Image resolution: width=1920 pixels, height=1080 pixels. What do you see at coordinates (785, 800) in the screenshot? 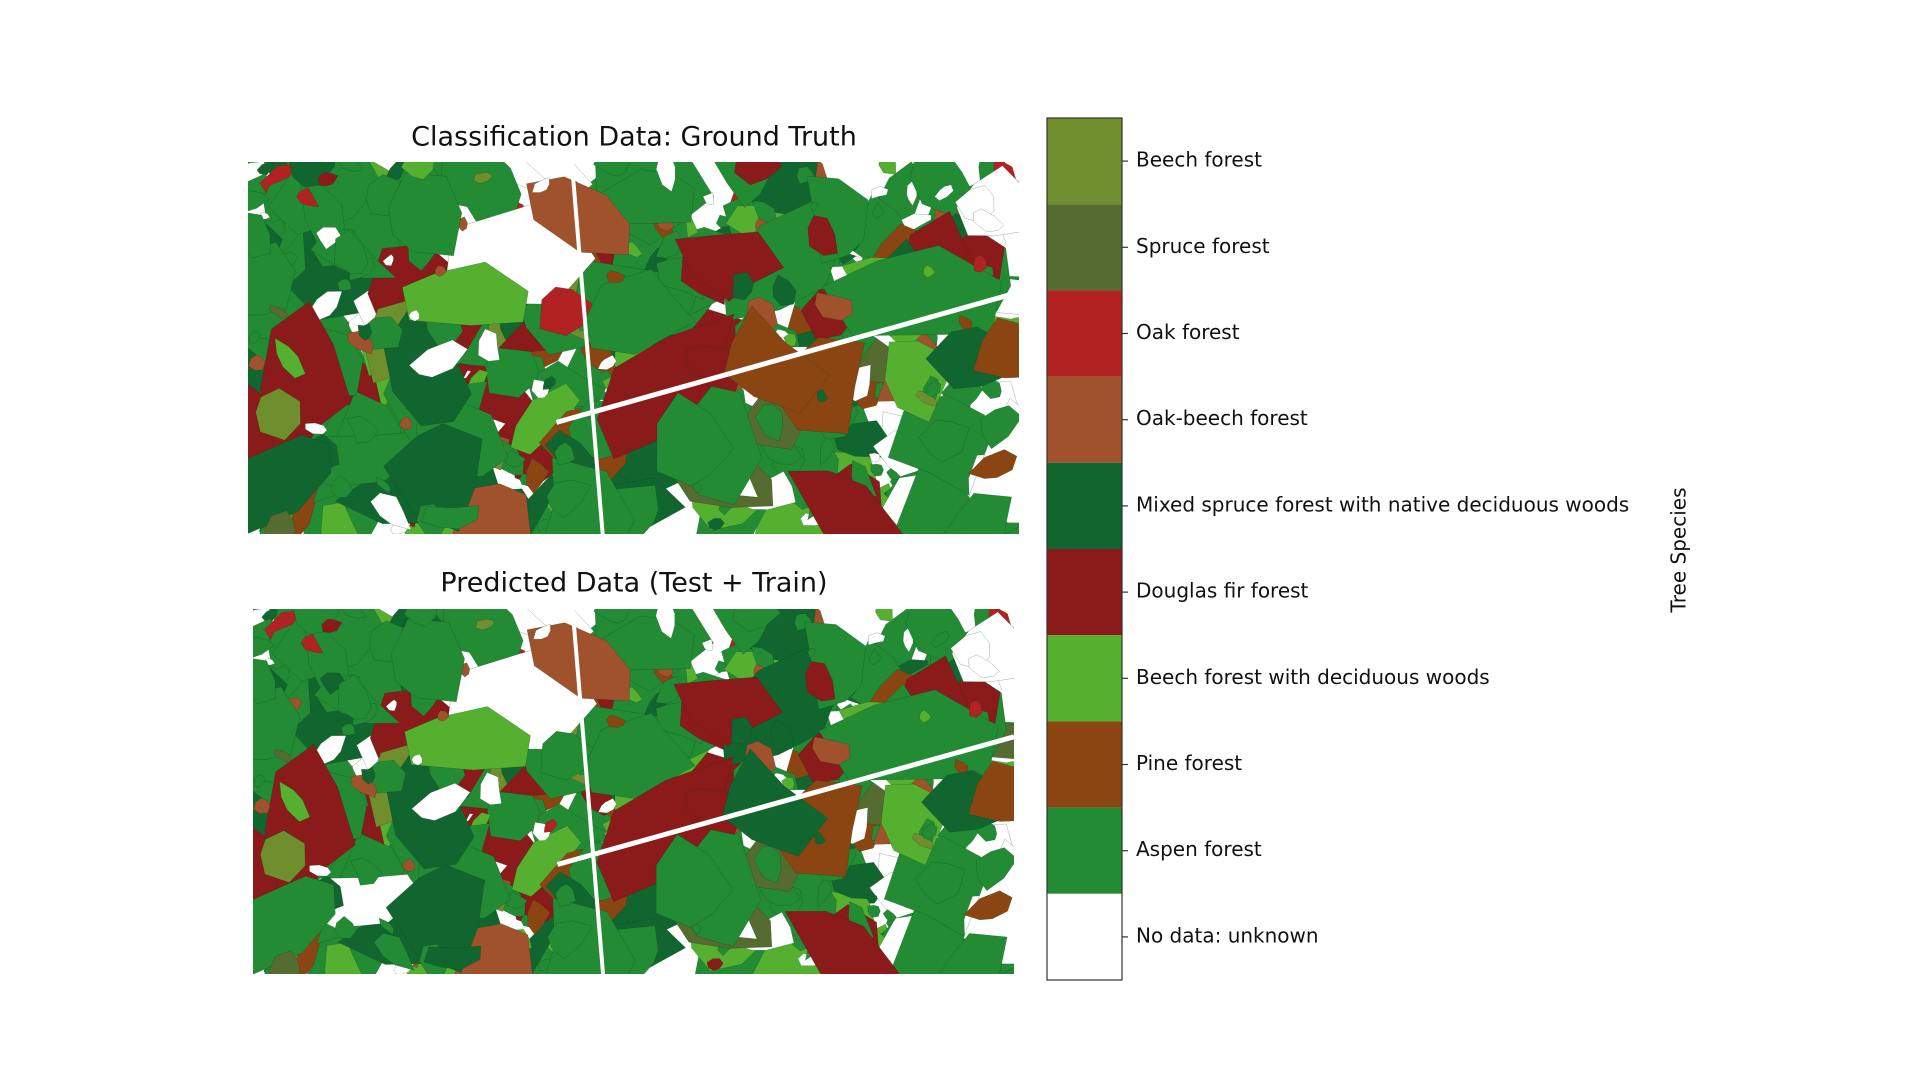
I see `road` at bounding box center [785, 800].